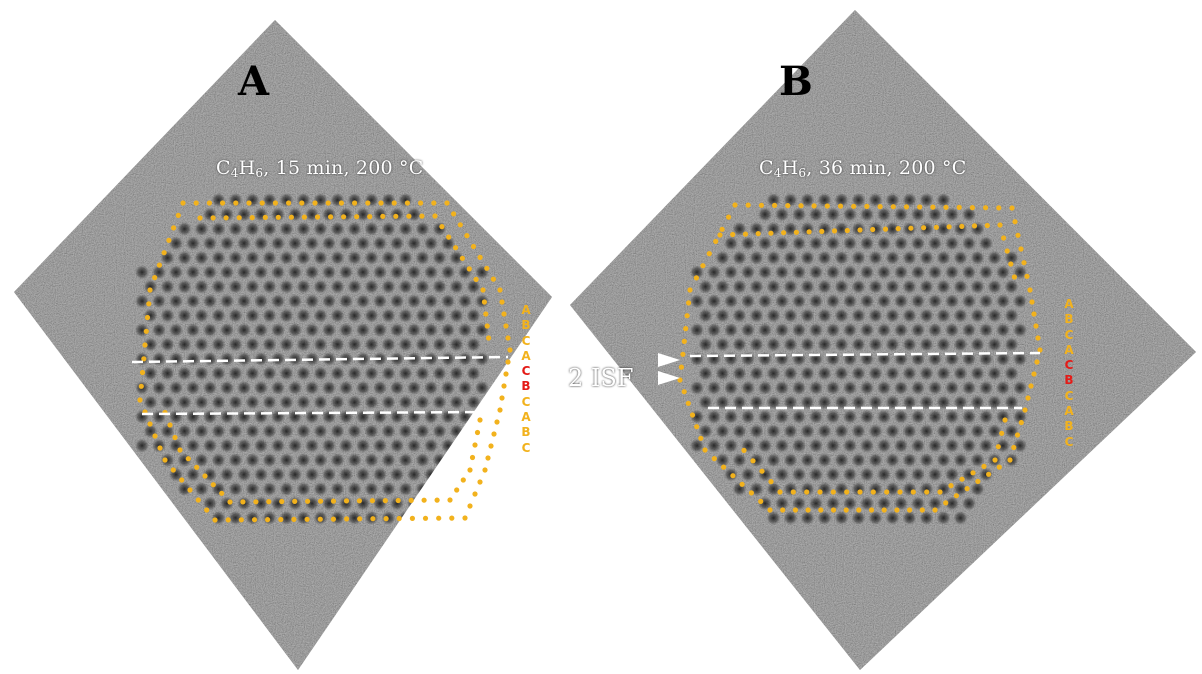 This screenshot has width=1202, height=674. Describe the element at coordinates (865, 354) in the screenshot. I see `fault-line-b-upper` at that location.